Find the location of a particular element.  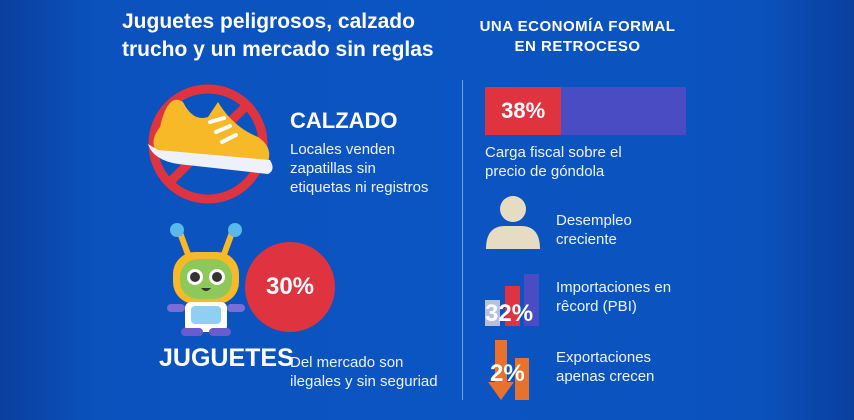

carga-text: Carga fiscal sobre el precio de góndola is located at coordinates (553, 162).